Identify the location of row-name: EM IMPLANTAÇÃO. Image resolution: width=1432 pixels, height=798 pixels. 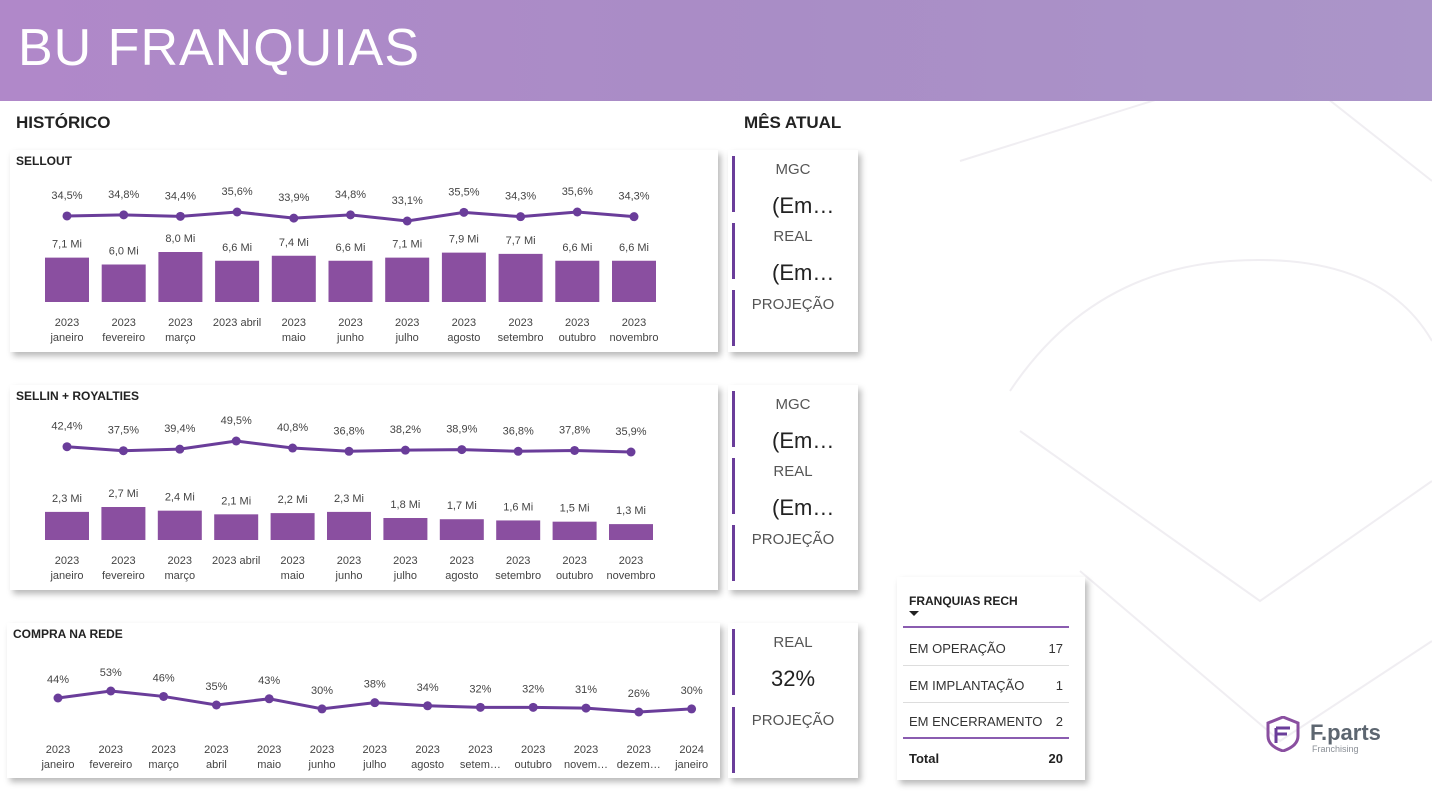
(967, 685).